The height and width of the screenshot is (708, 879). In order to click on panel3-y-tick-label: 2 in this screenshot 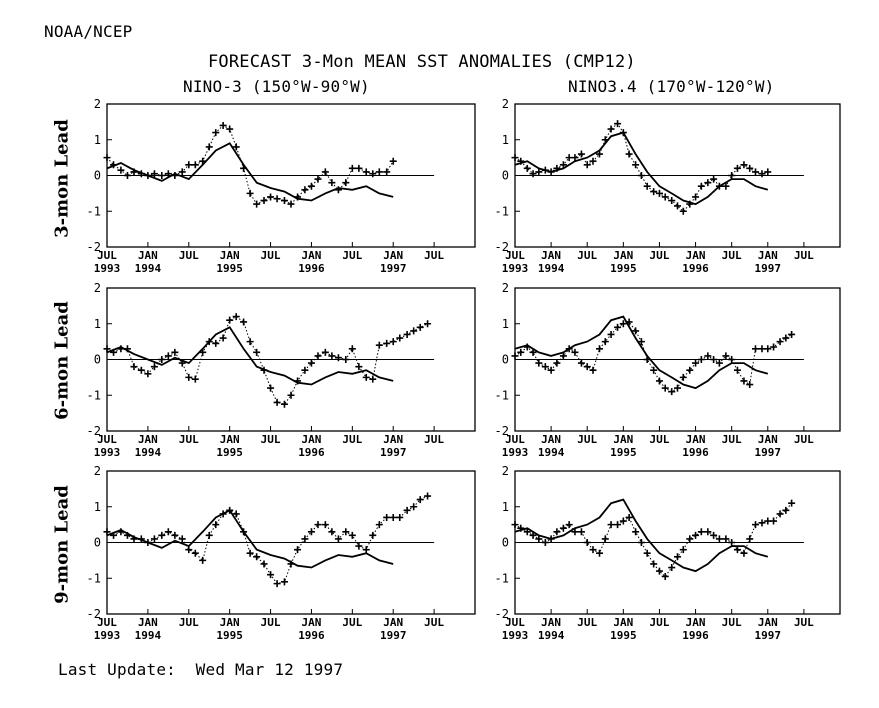, I will do `click(505, 288)`.